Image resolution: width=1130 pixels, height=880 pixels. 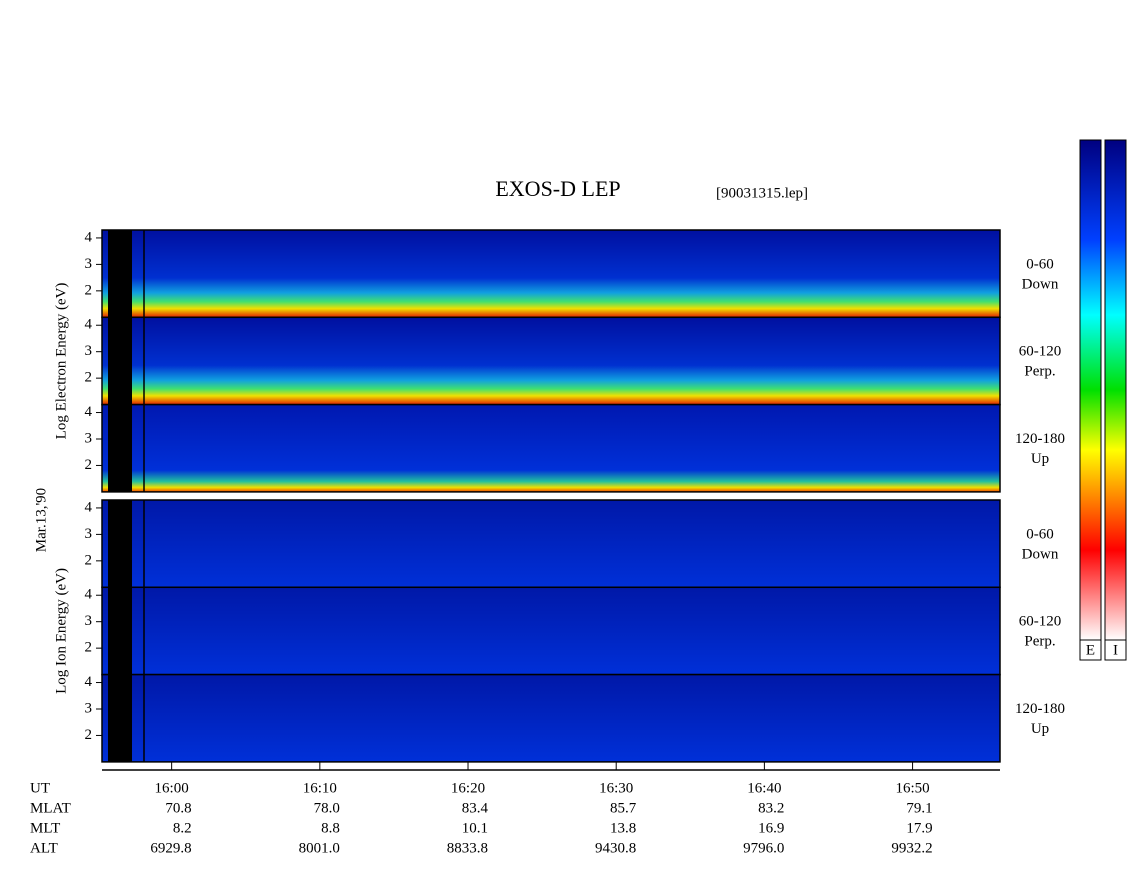 I want to click on table-cell: 9430.8, so click(x=615, y=848).